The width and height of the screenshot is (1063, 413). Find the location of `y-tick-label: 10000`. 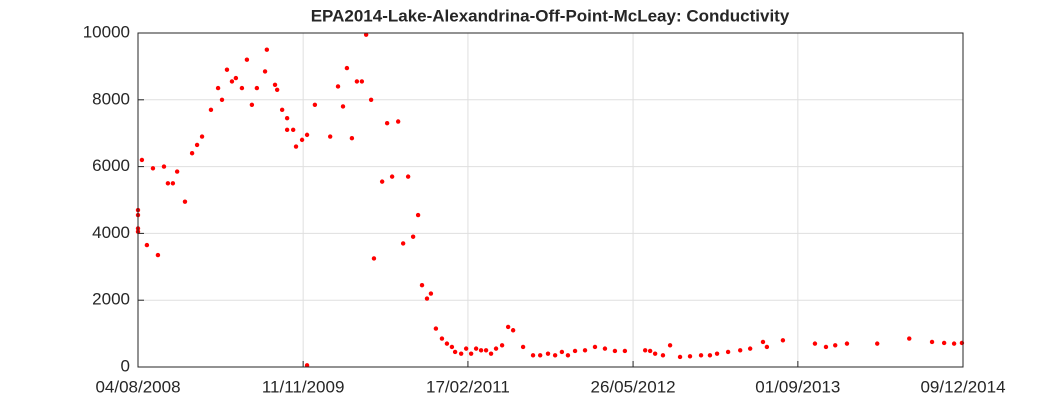

y-tick-label: 10000 is located at coordinates (106, 31).